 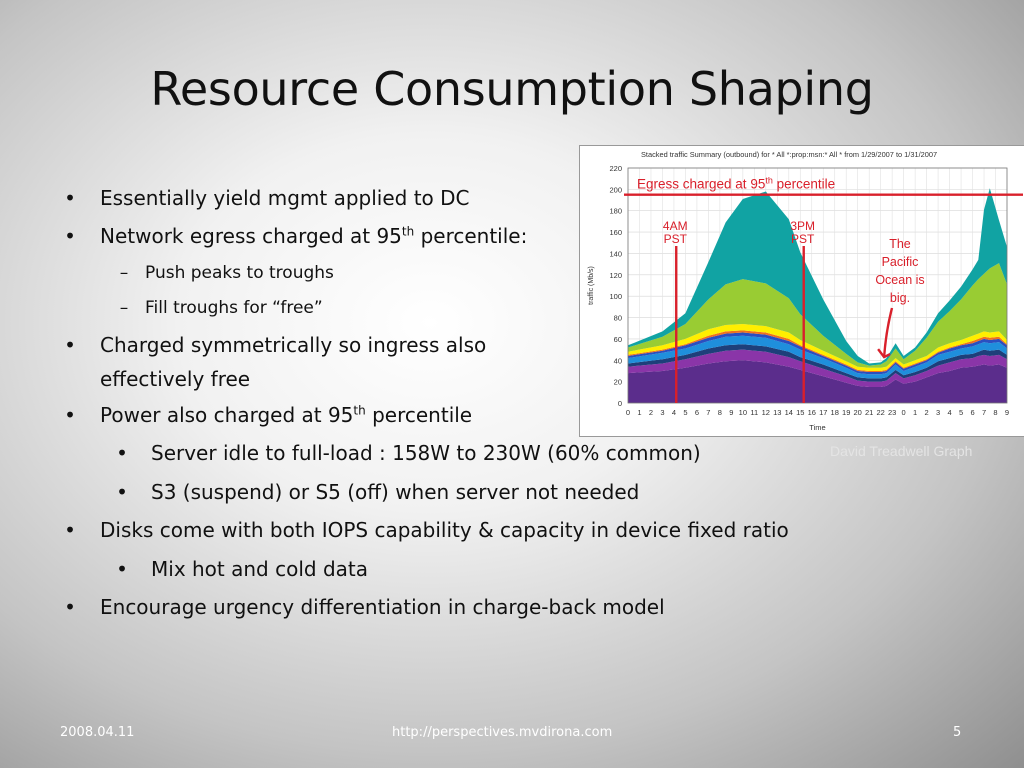 I want to click on bullet-text: Charged symmetrically so ingress also, so click(x=293, y=345).